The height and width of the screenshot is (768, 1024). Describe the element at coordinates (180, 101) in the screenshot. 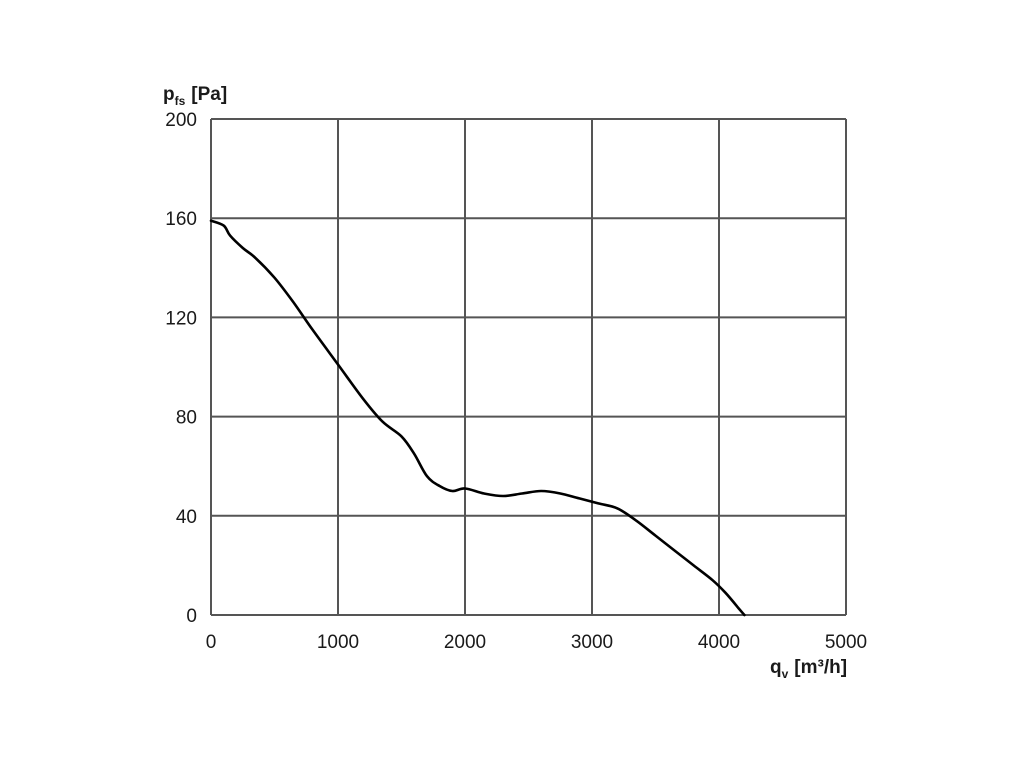

I see `y-axis-subscript: fs` at that location.